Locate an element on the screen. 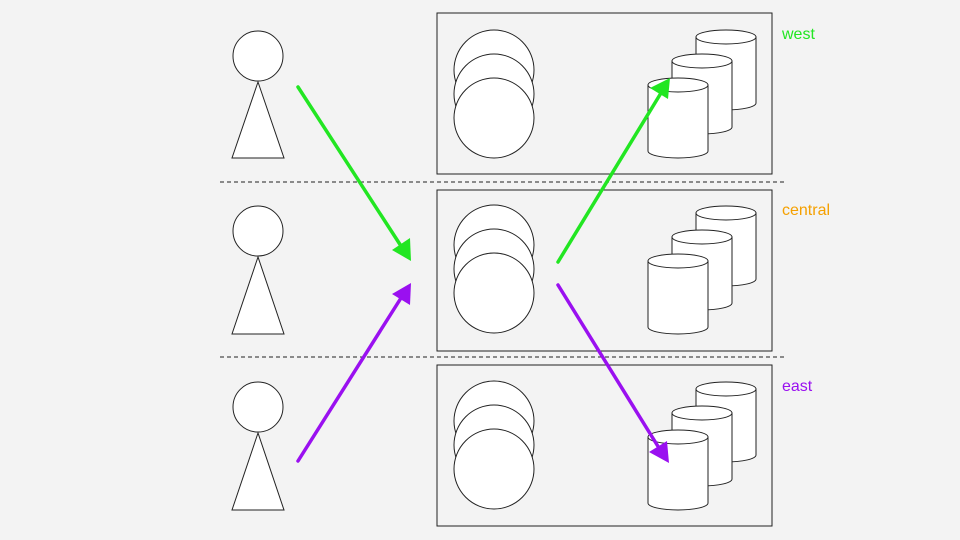 The image size is (960, 540). user-central is located at coordinates (258, 270).